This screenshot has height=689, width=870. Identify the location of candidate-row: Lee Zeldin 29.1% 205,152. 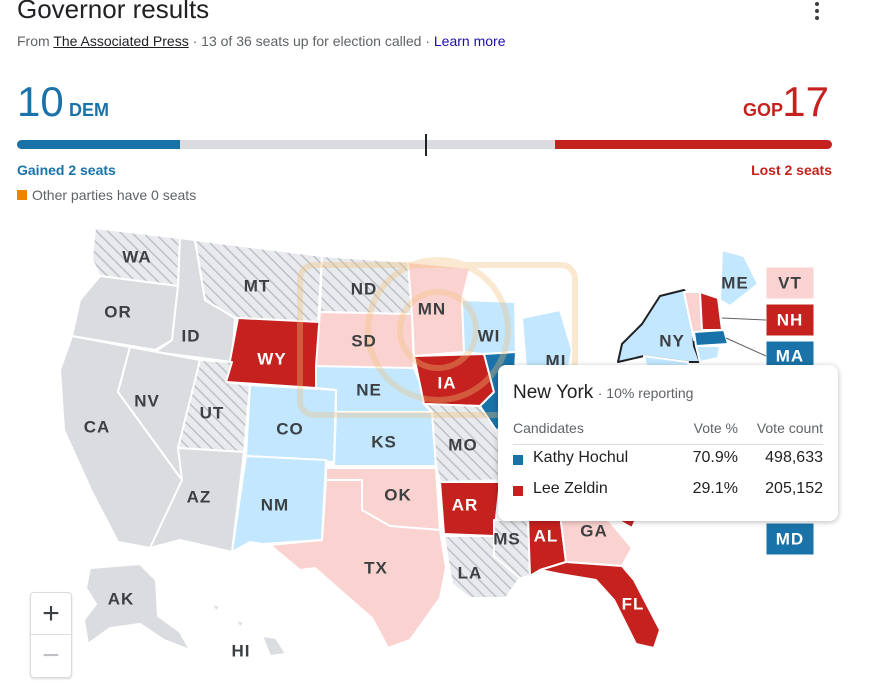
(668, 491).